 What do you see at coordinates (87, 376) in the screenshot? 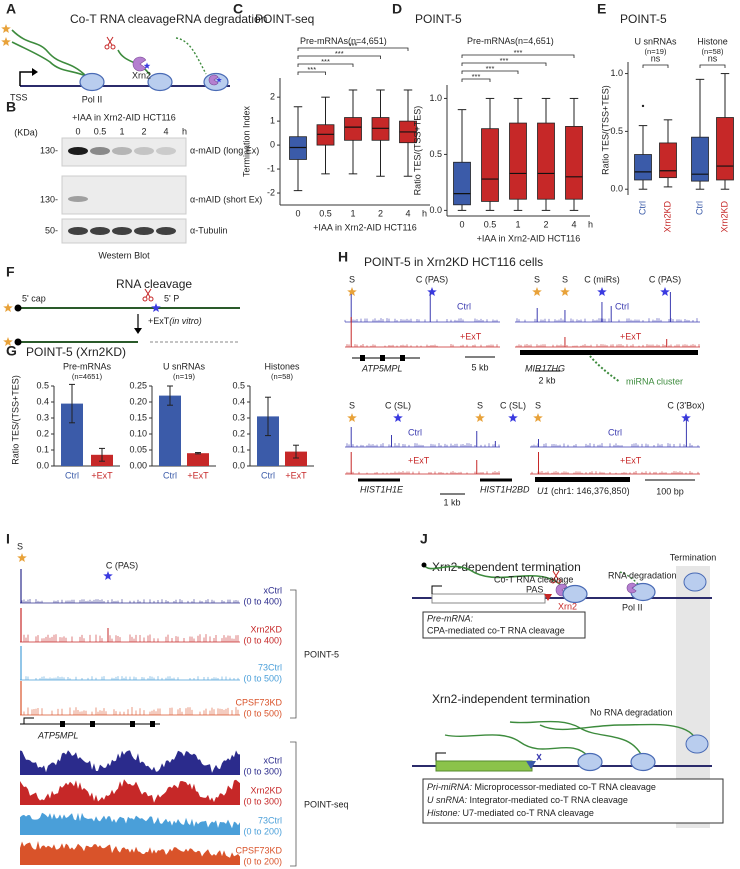
I see `label: (n=4651)` at bounding box center [87, 376].